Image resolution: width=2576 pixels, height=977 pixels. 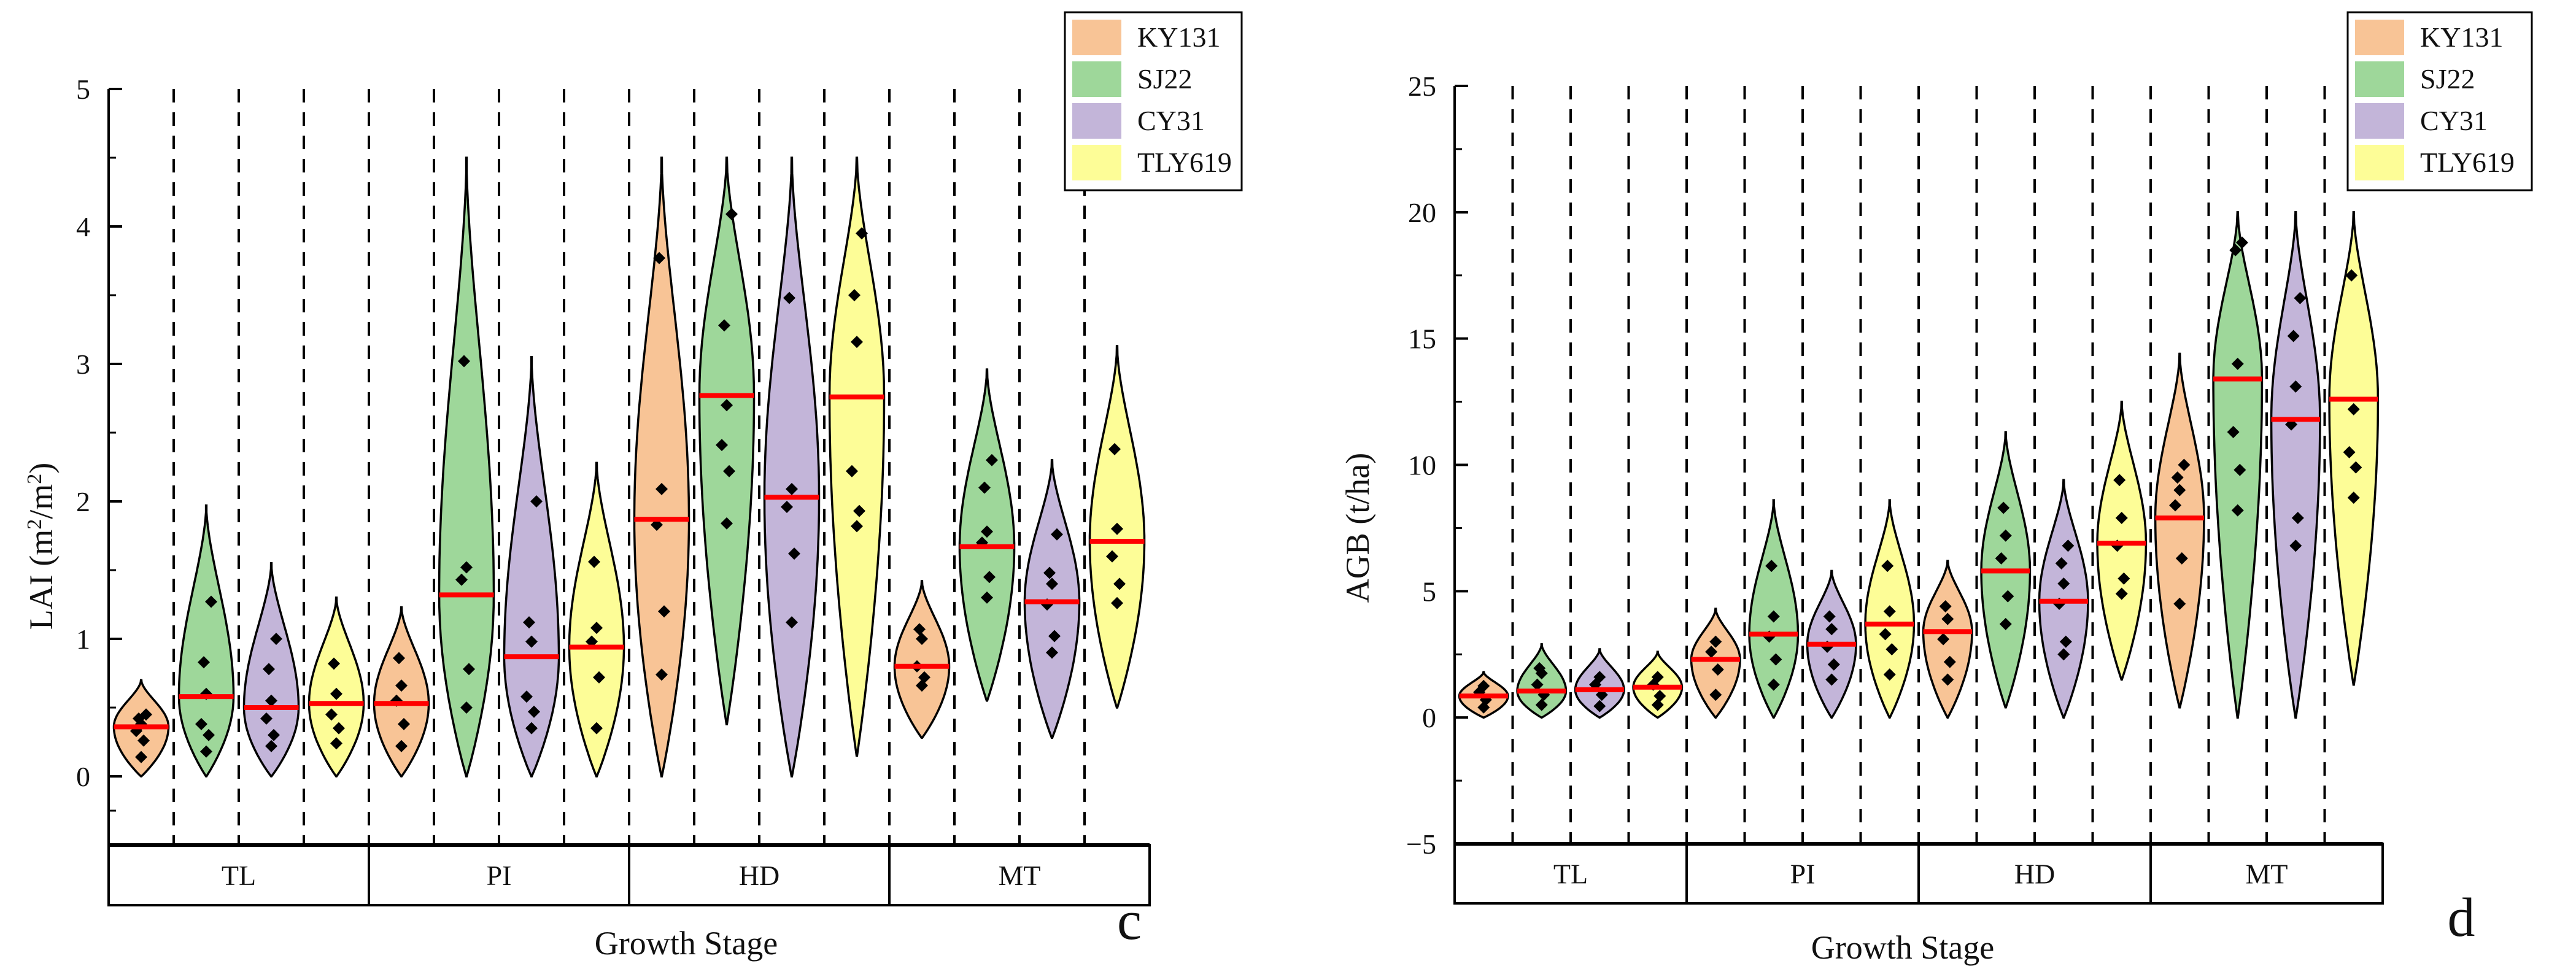 What do you see at coordinates (2354, 448) in the screenshot?
I see `violin-MT-TLY619` at bounding box center [2354, 448].